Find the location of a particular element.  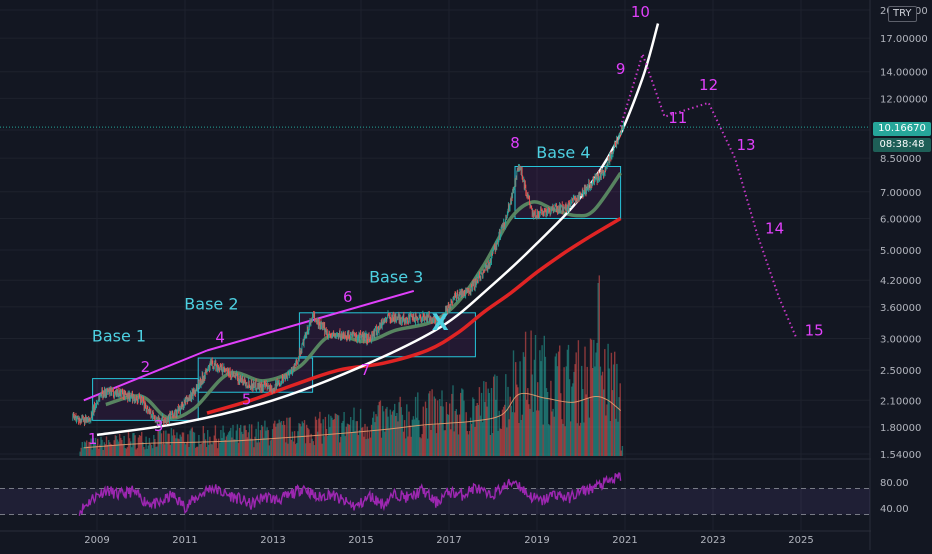

time-axis-tick-label: 2017 is located at coordinates (448, 540).